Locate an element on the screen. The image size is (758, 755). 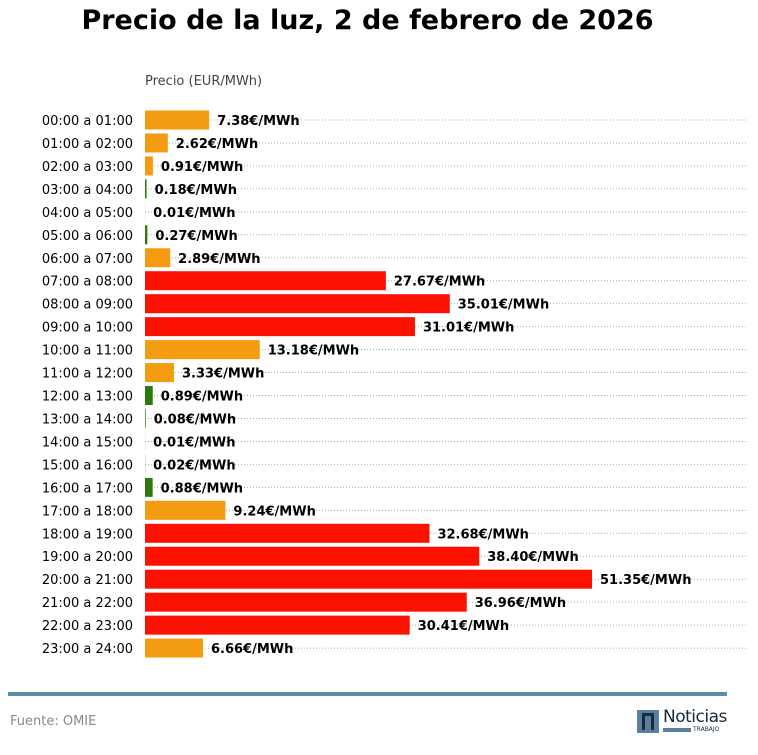
noticias-trabajo-logo: Noticias TRABAJO is located at coordinates (683, 721).